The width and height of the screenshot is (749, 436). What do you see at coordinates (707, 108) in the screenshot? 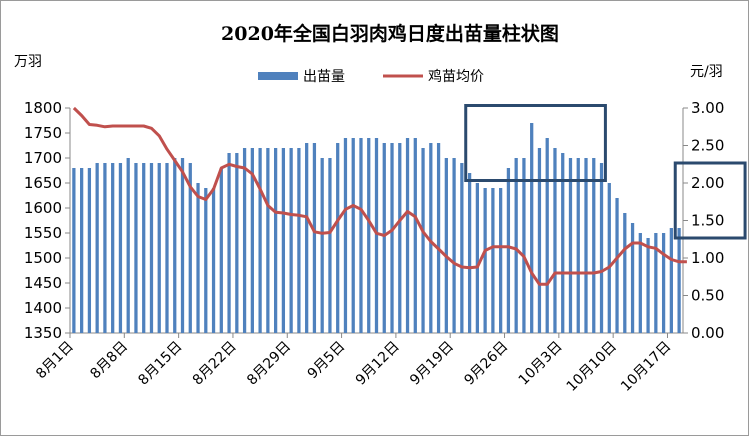
I see `y-right-tick-label: 3.00` at bounding box center [707, 108].